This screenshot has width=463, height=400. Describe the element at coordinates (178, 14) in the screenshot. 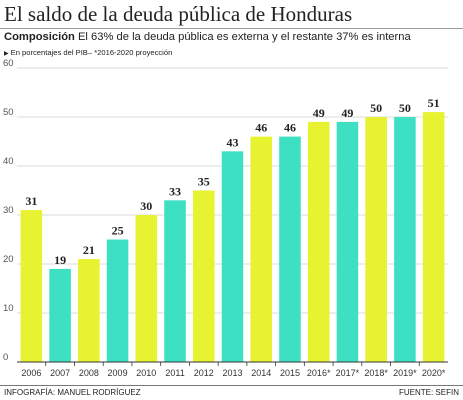

I see `chart-title: El saldo de la deuda pública de Honduras` at that location.